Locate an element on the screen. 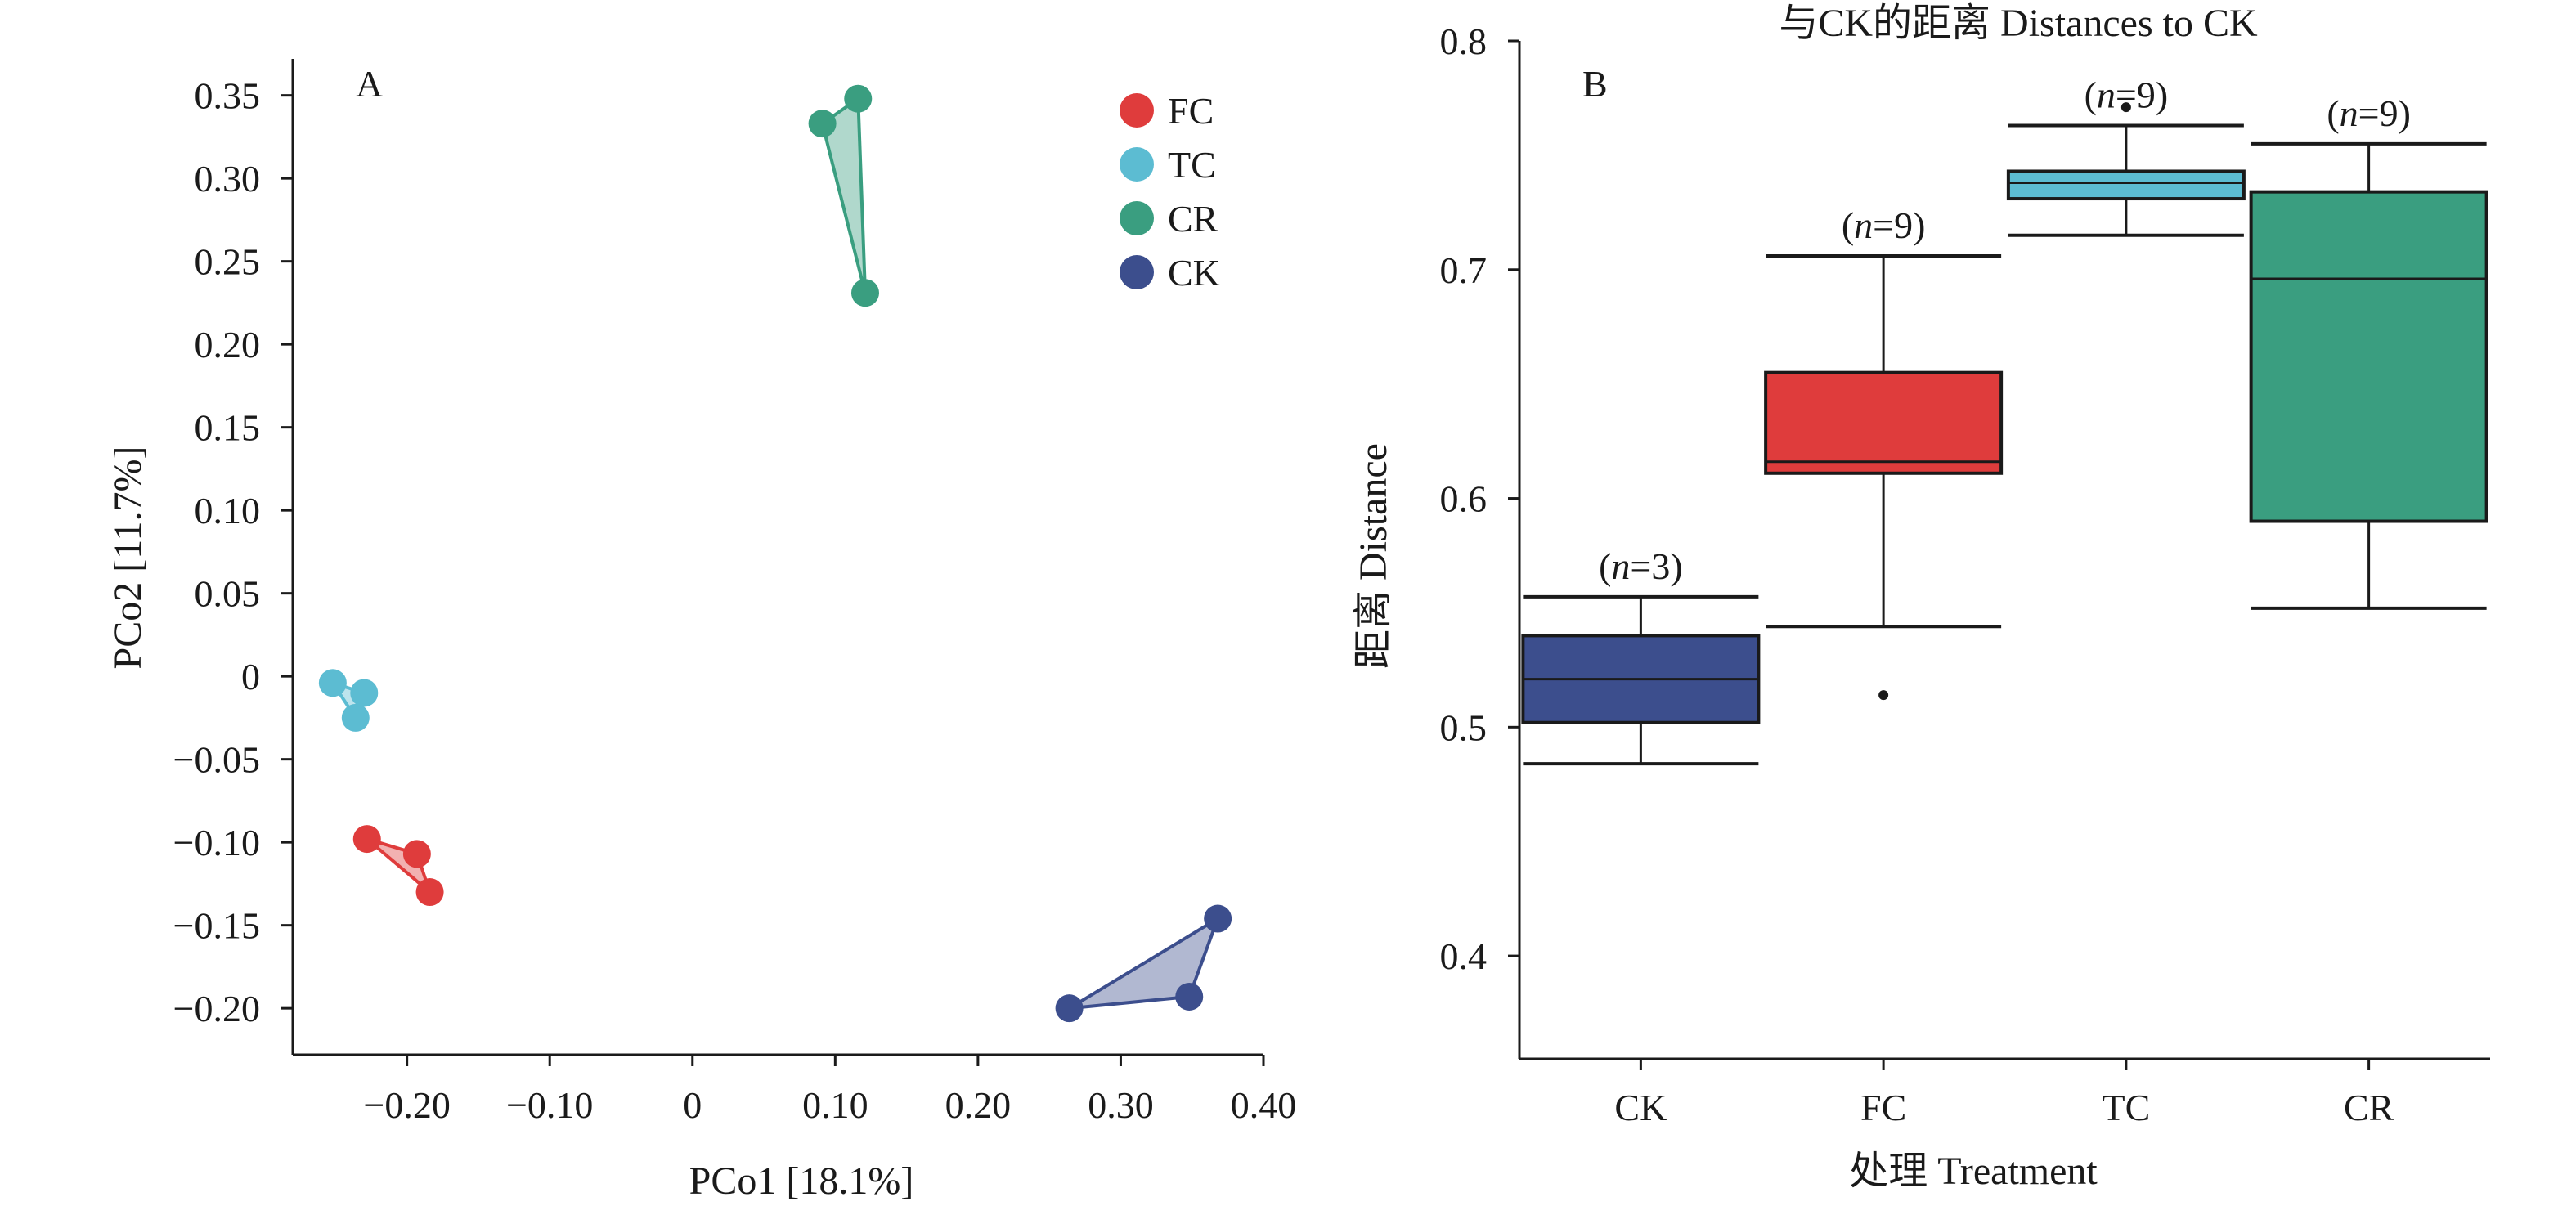 This screenshot has width=2576, height=1206. y-tick-label: 0.20 is located at coordinates (228, 344).